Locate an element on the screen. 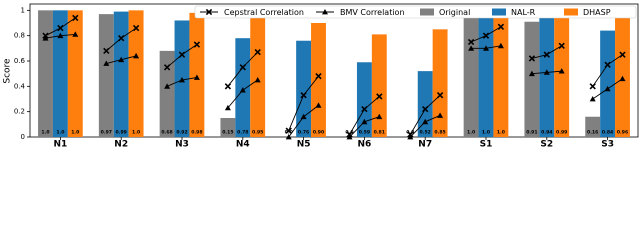 This screenshot has height=240, width=640. x-tick-label: N7 is located at coordinates (425, 145).